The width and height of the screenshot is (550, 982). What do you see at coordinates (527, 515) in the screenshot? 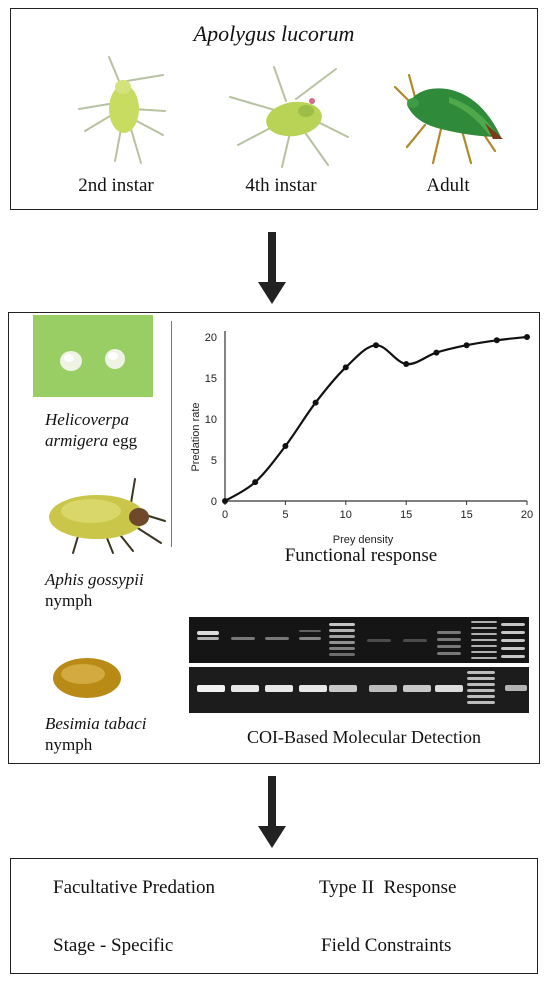
I see `x-tick-label: 20` at bounding box center [527, 515].